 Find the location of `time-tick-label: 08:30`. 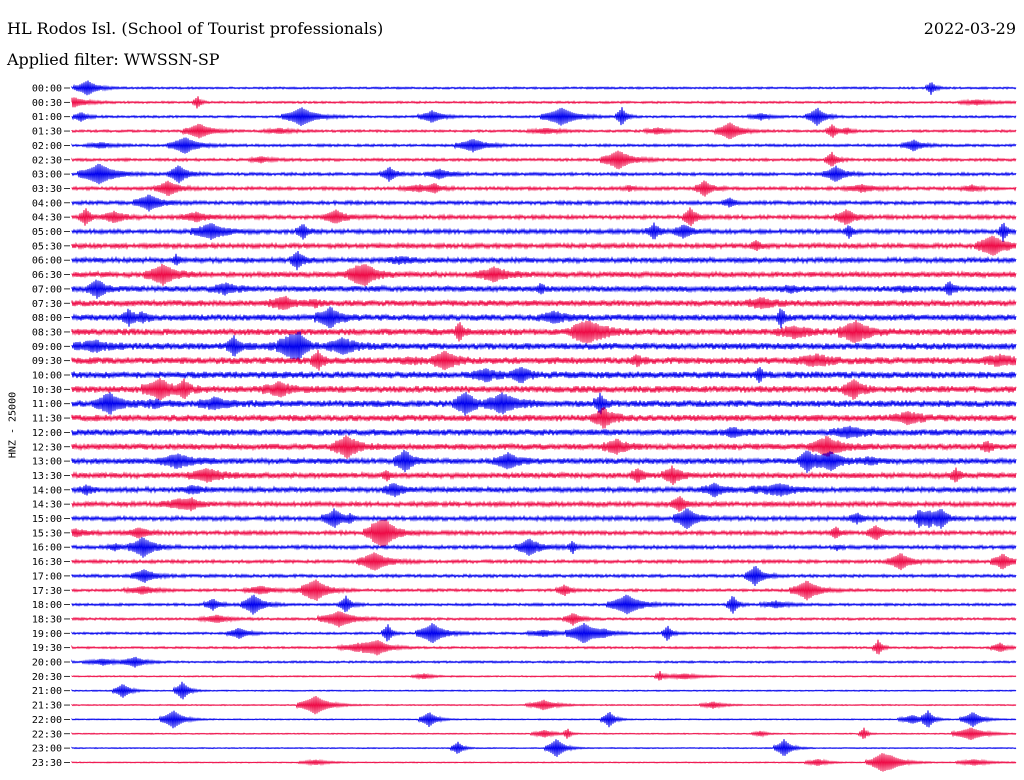

time-tick-label: 08:30 is located at coordinates (47, 332).